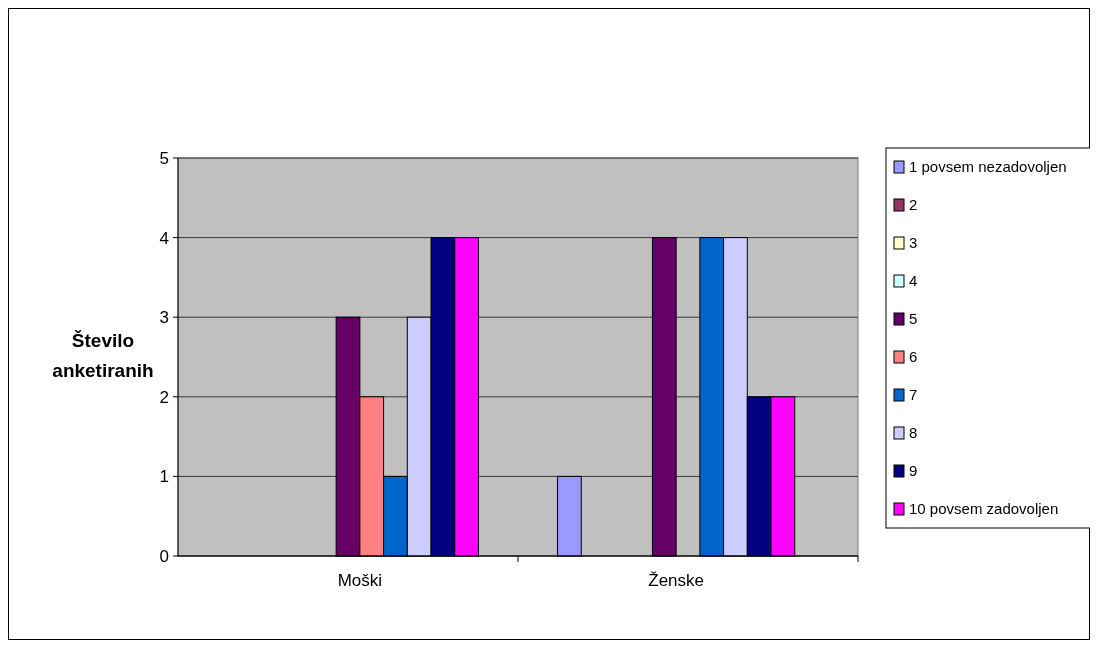 The height and width of the screenshot is (648, 1098). Describe the element at coordinates (913, 433) in the screenshot. I see `legend-label: 8` at that location.